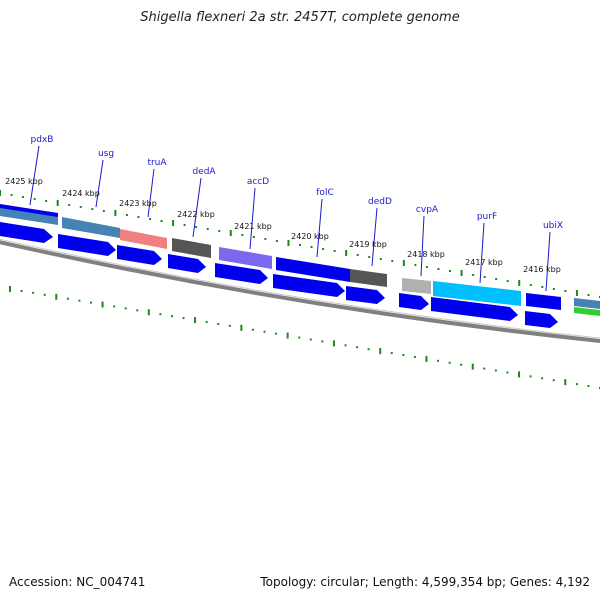  I want to click on gene-label-dedD: dedD, so click(380, 202).